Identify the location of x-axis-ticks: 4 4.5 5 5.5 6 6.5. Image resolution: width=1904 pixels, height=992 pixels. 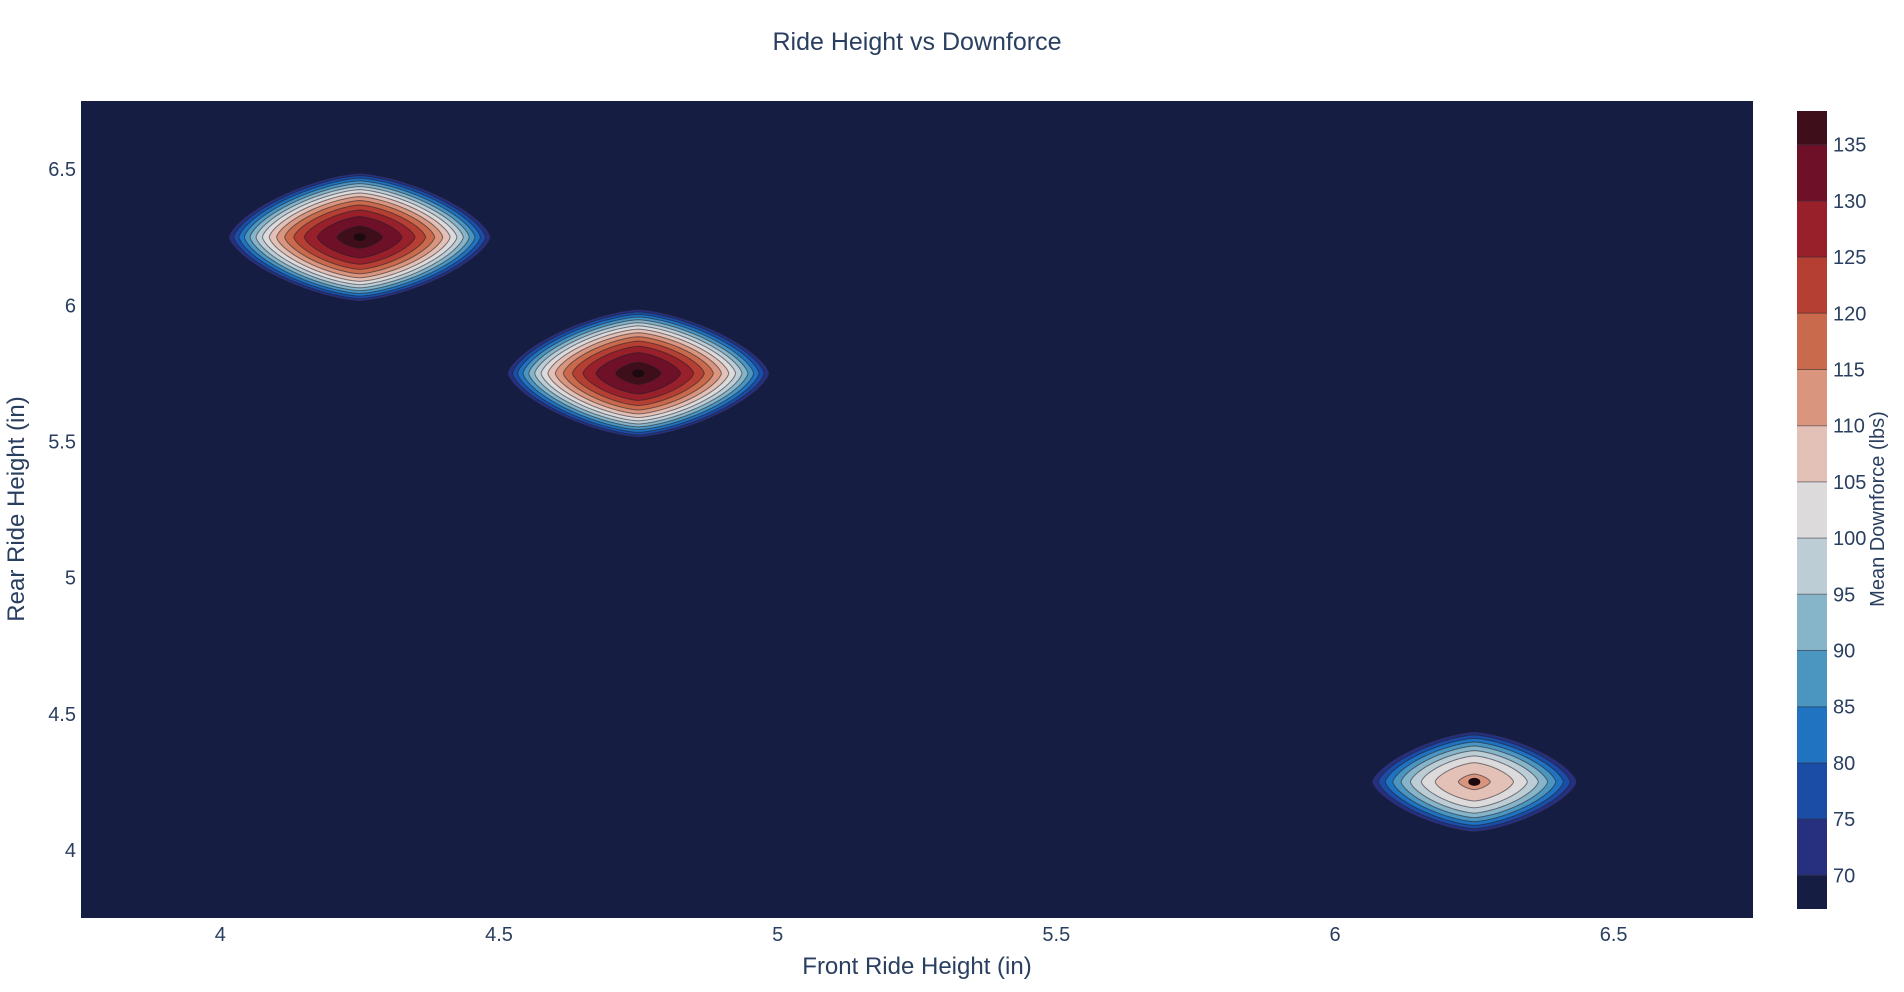
(921, 935).